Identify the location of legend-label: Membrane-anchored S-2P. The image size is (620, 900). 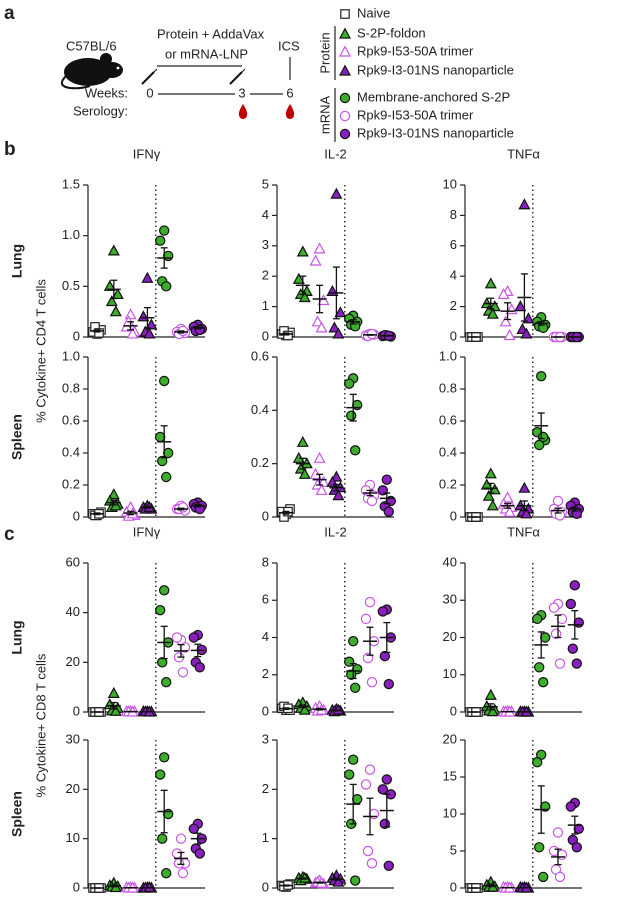
(433, 96).